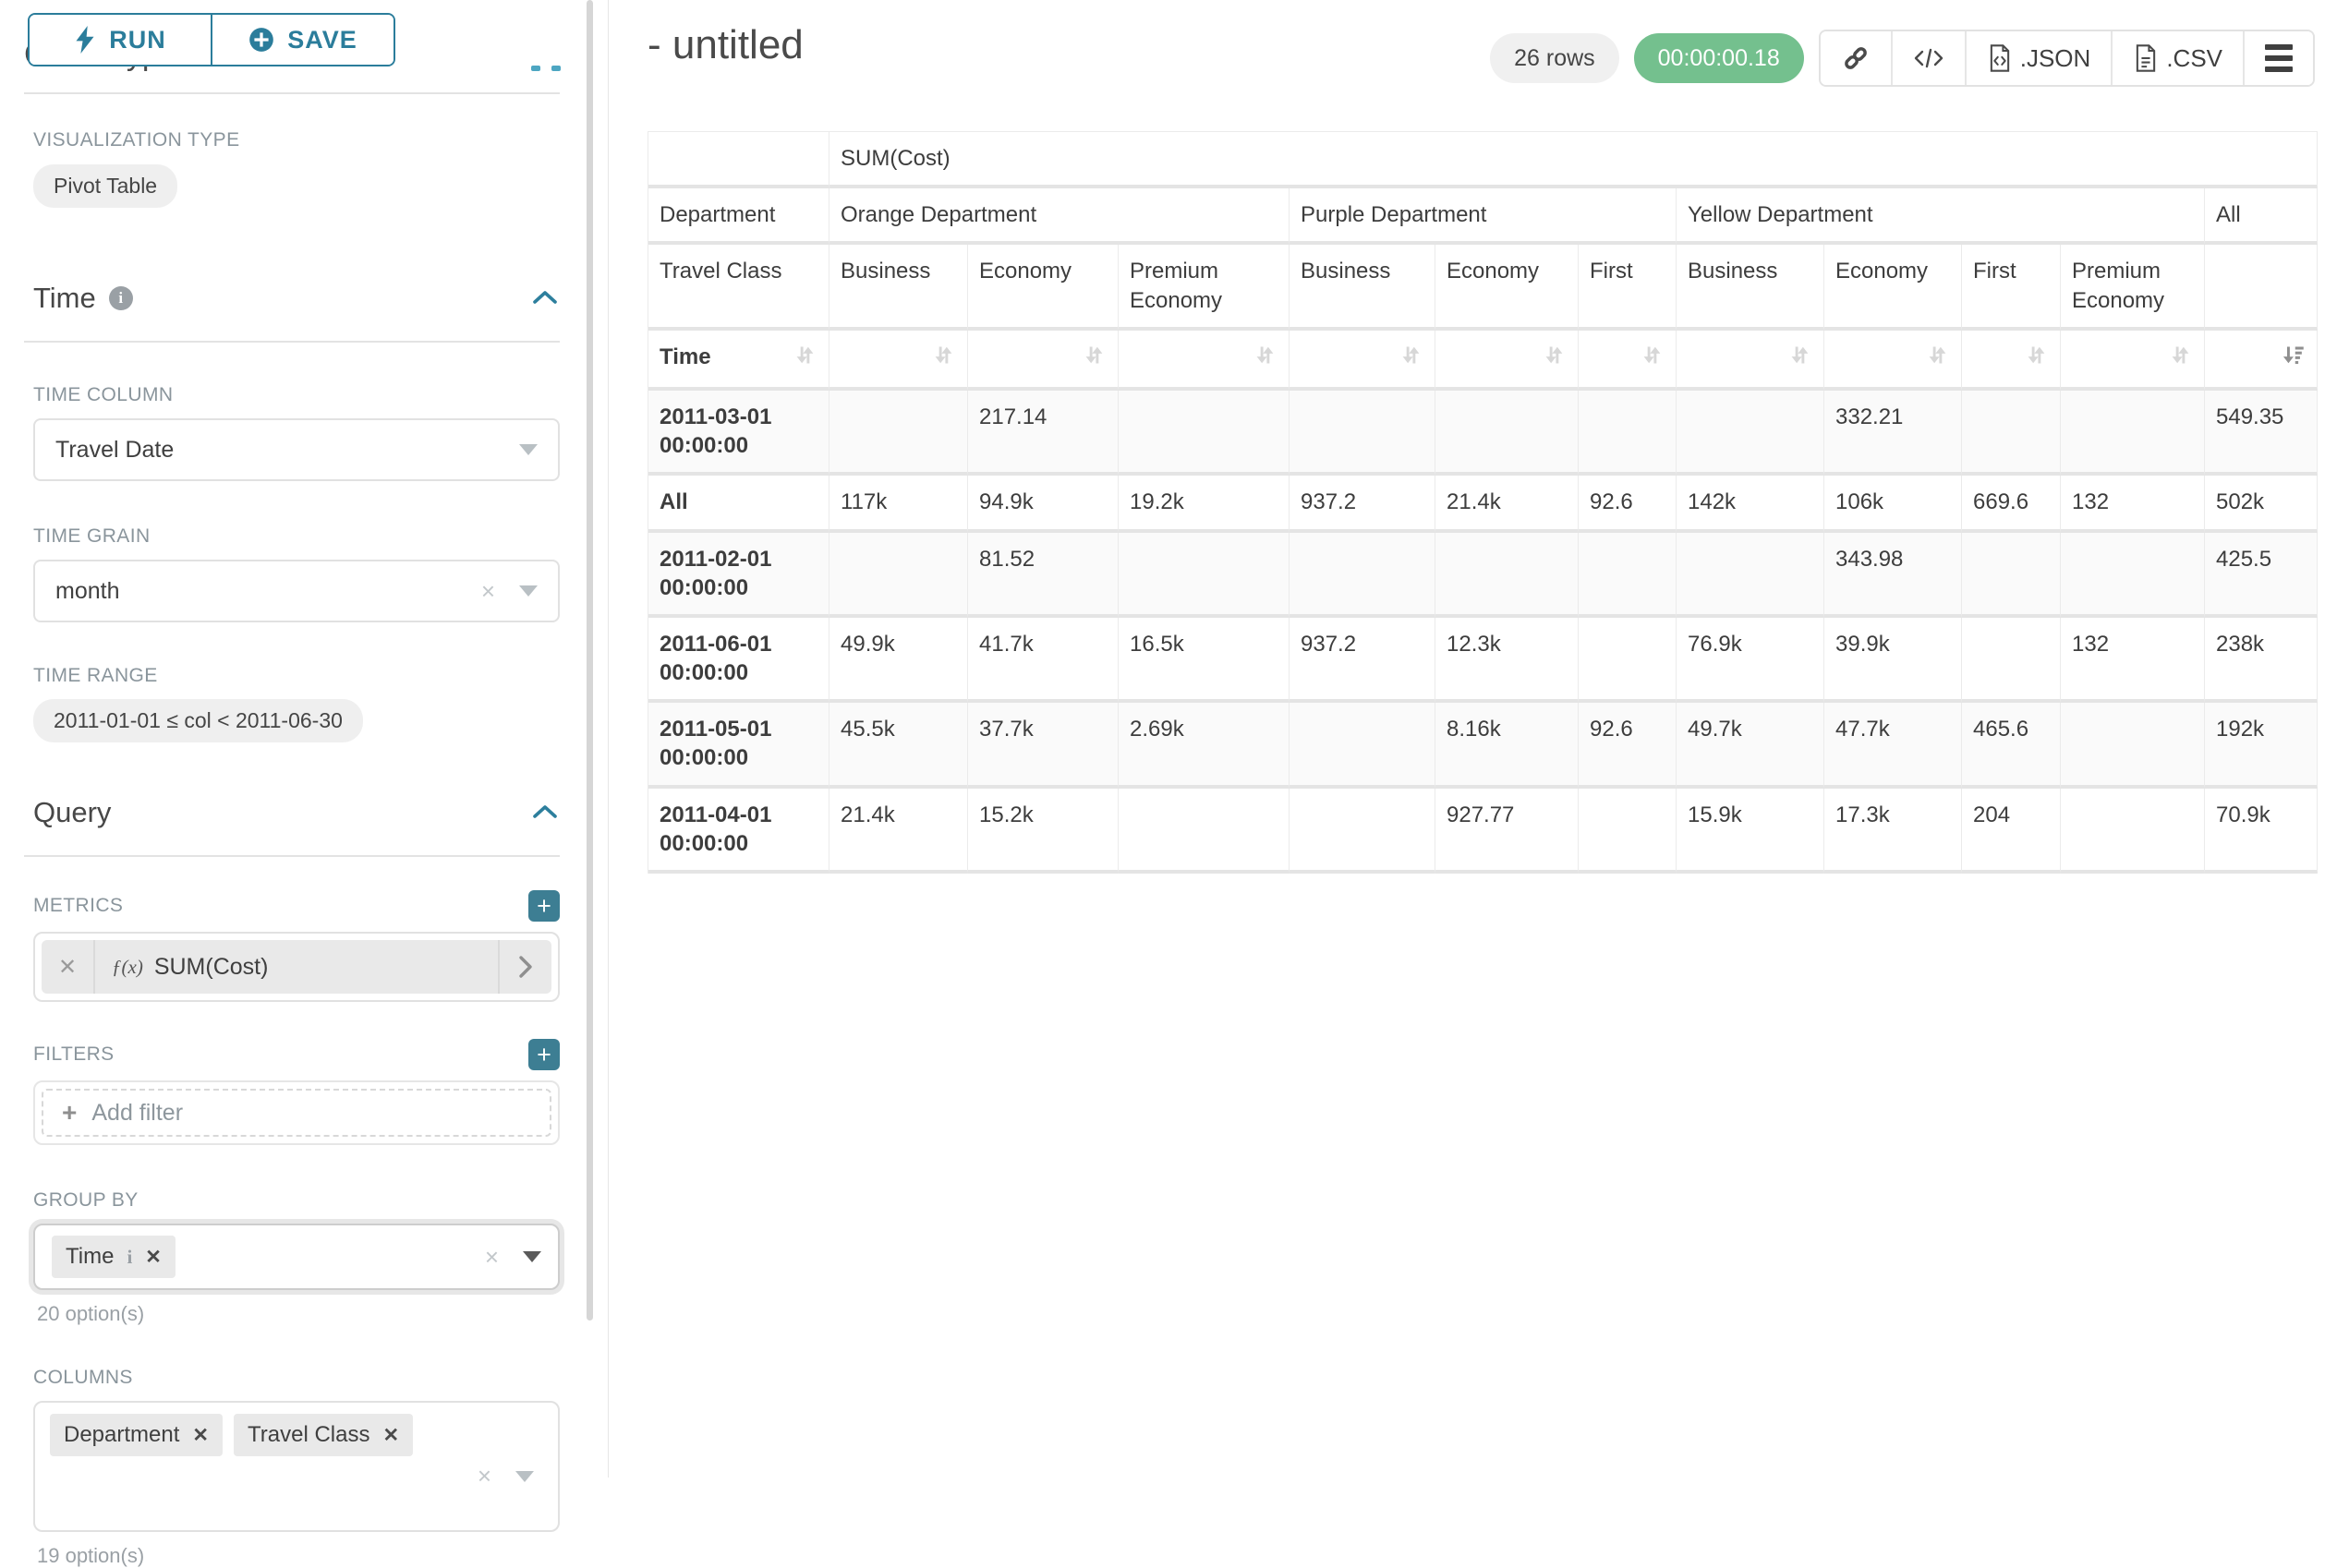 The height and width of the screenshot is (1568, 2337). Describe the element at coordinates (105, 186) in the screenshot. I see `visualization-type-pill: Pivot Table` at that location.